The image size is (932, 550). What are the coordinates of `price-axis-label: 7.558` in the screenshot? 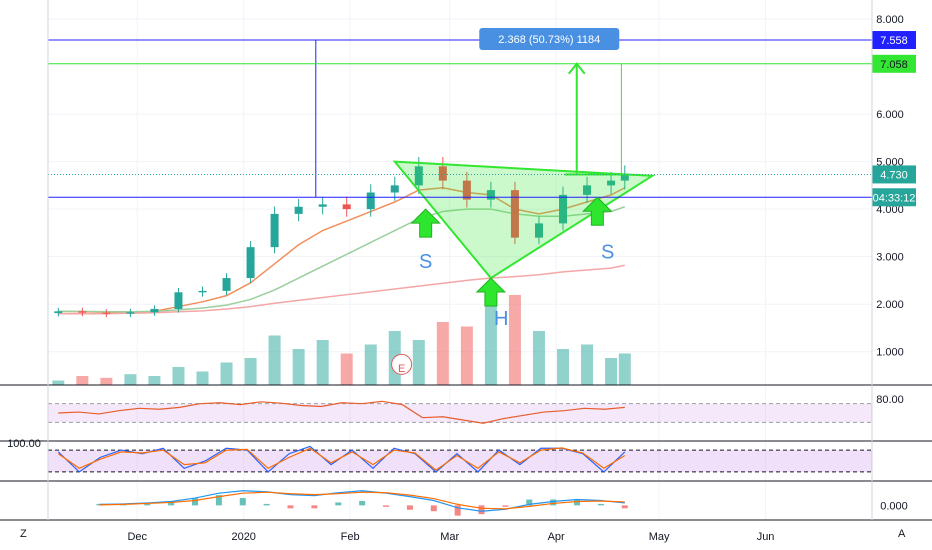 It's located at (894, 41).